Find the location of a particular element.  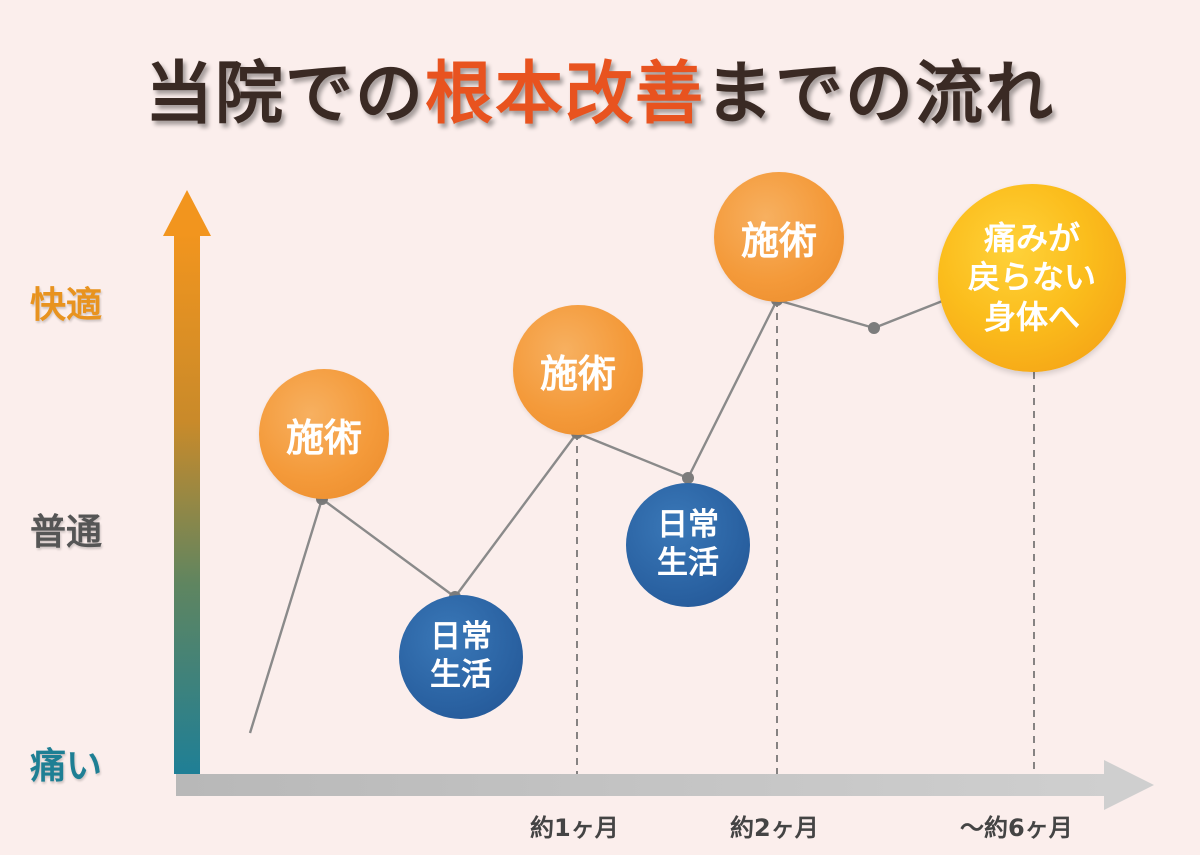

x-axis-arrow is located at coordinates (665, 785).